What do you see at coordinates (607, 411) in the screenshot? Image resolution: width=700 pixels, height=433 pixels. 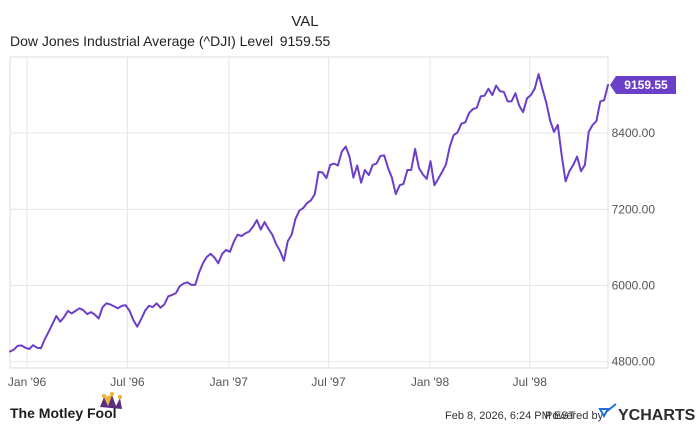 I see `ycharts-arrow-icon` at bounding box center [607, 411].